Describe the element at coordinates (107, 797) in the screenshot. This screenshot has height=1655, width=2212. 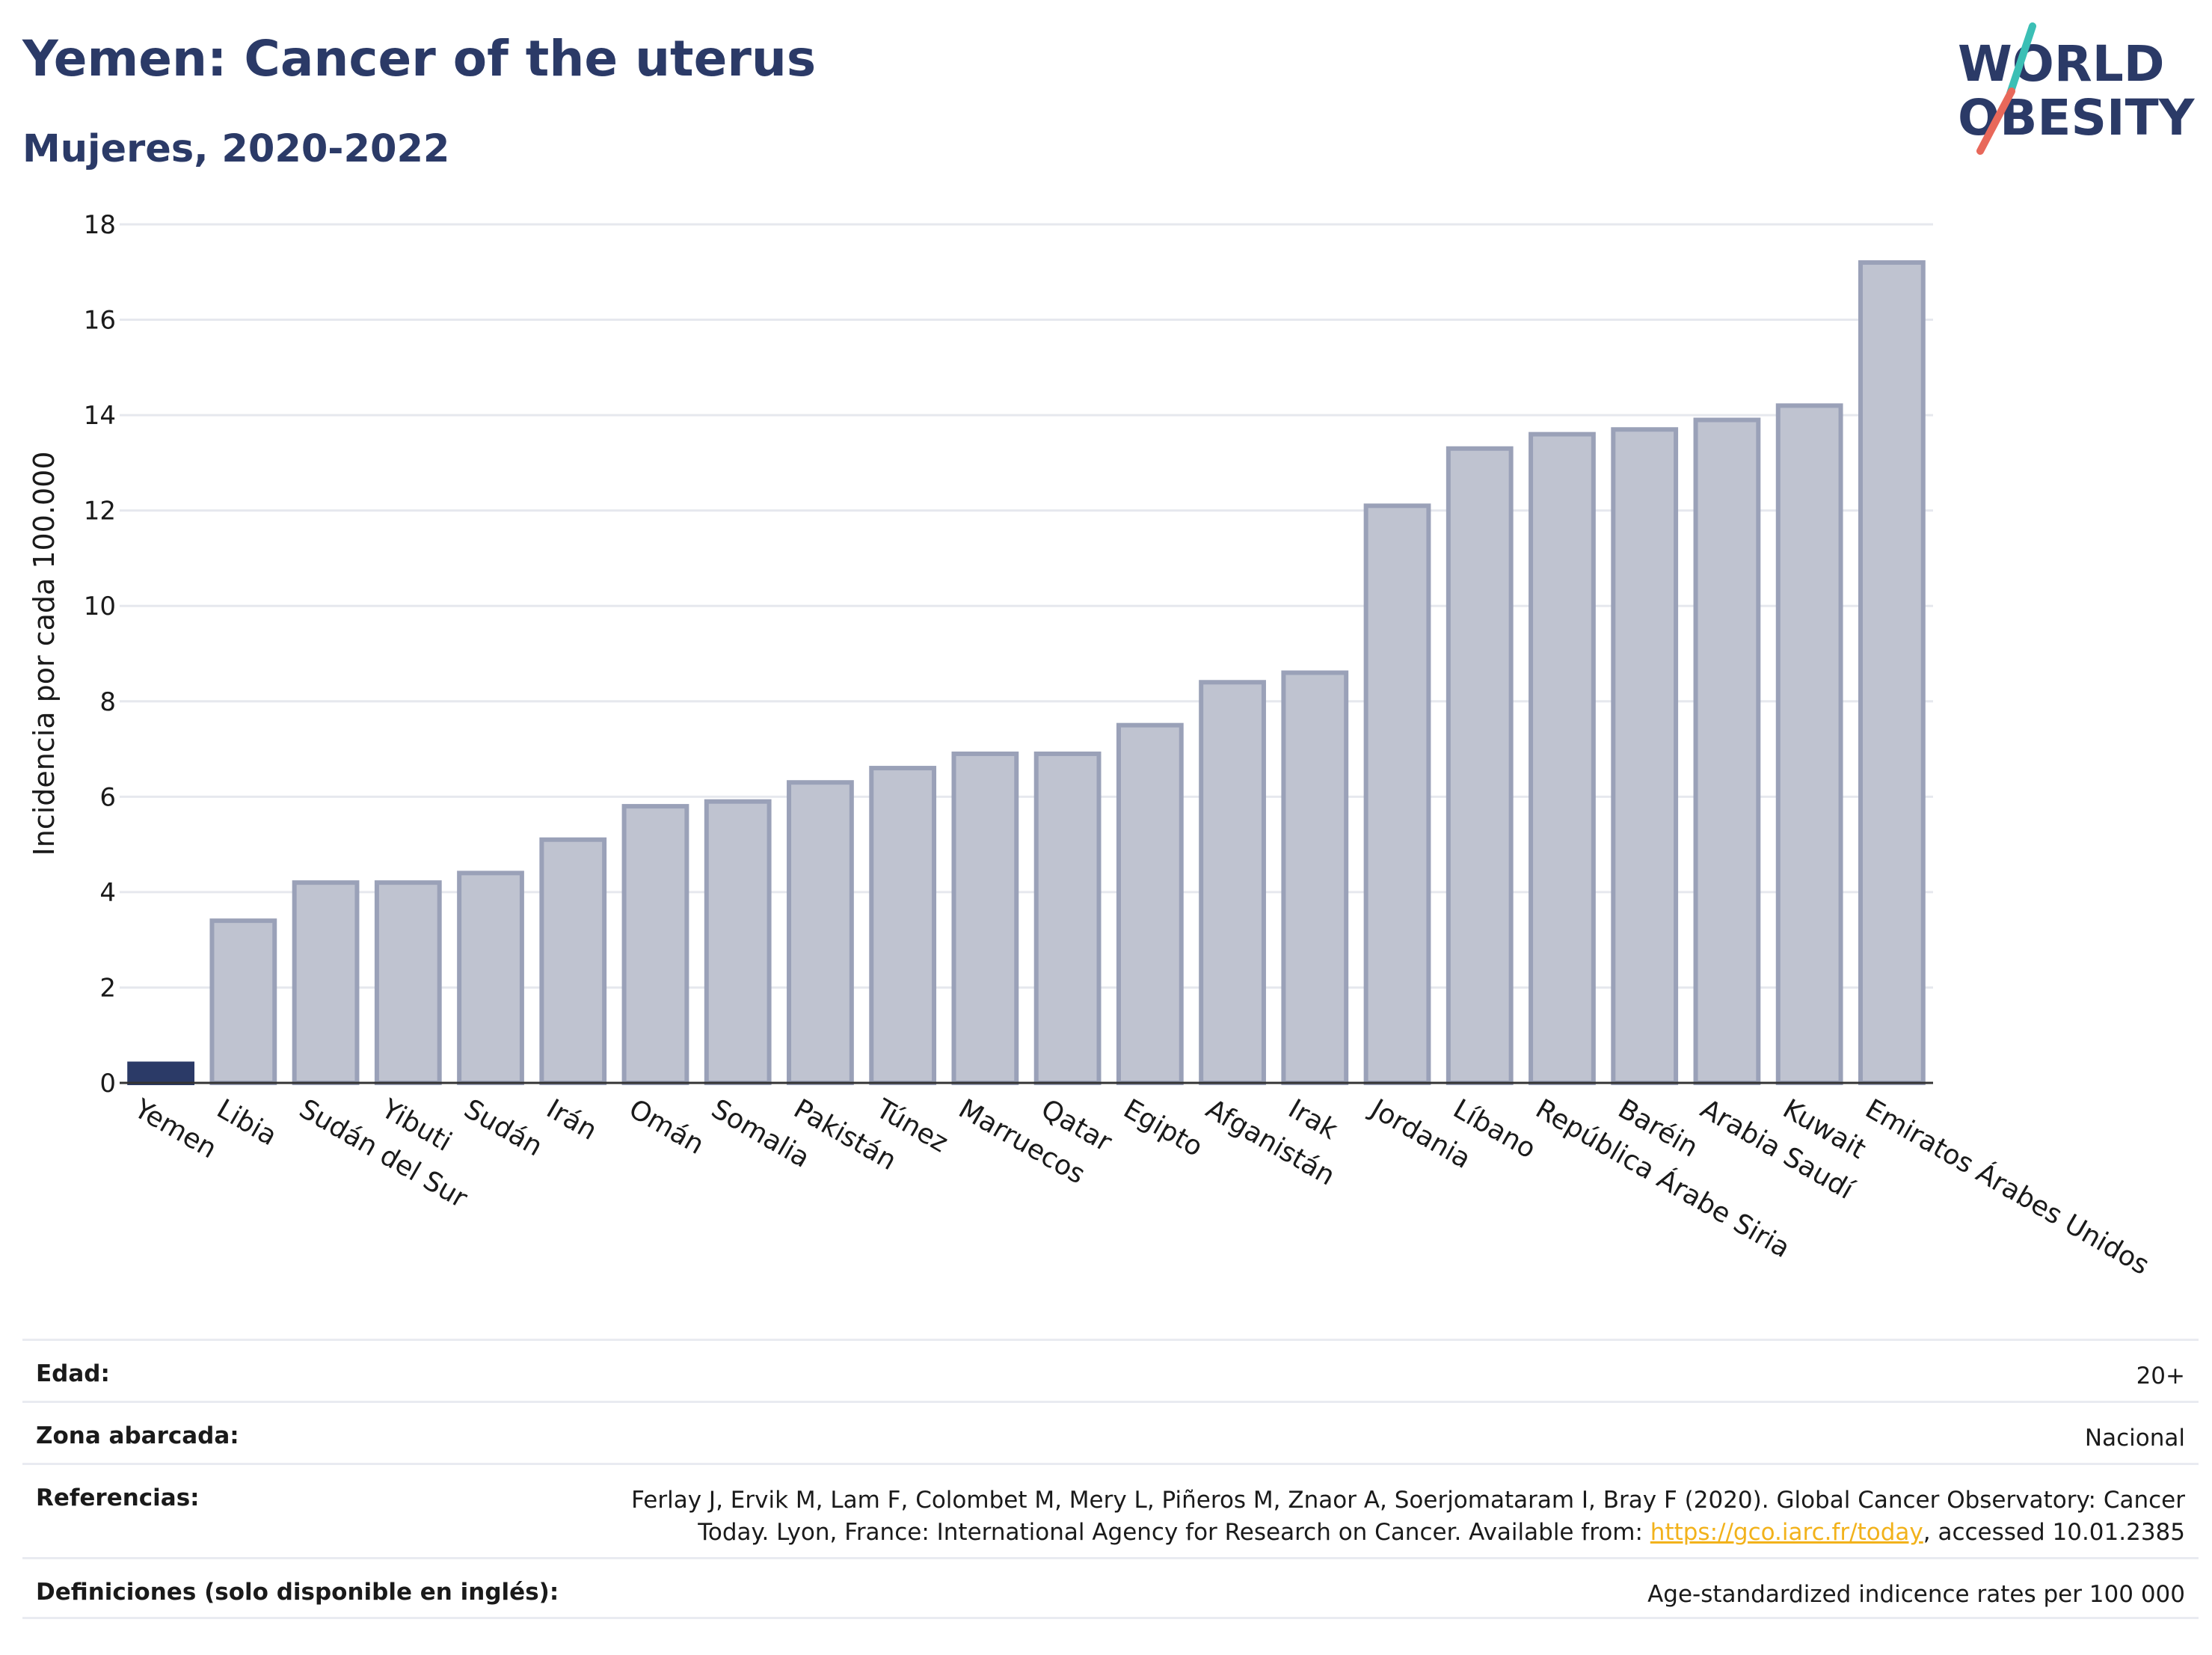
I see `y-tick-label: 6` at that location.